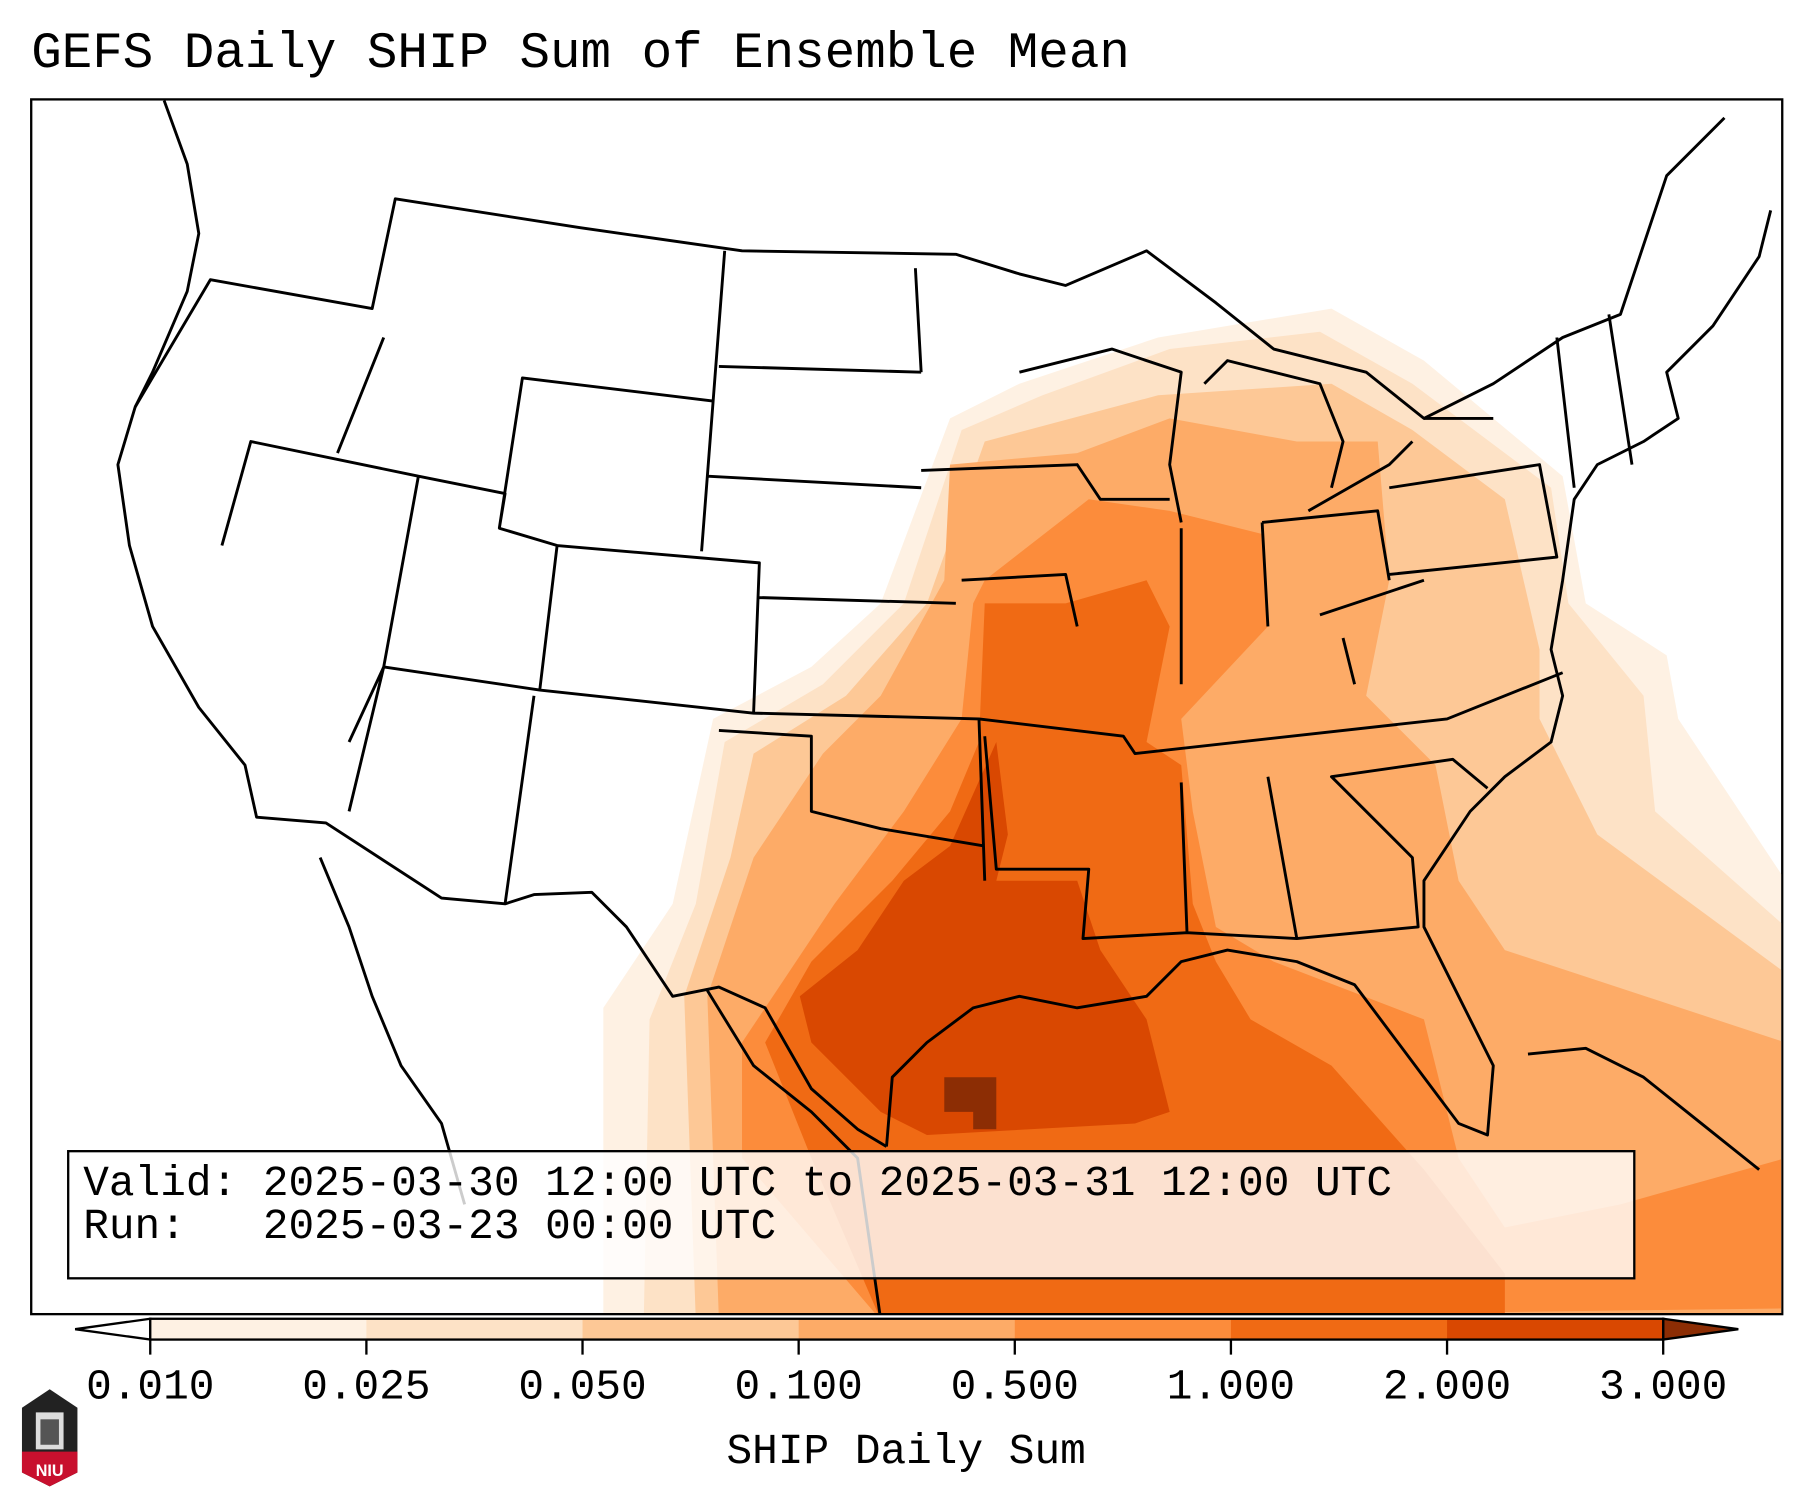  I want to click on colorbar, so click(906, 1336).